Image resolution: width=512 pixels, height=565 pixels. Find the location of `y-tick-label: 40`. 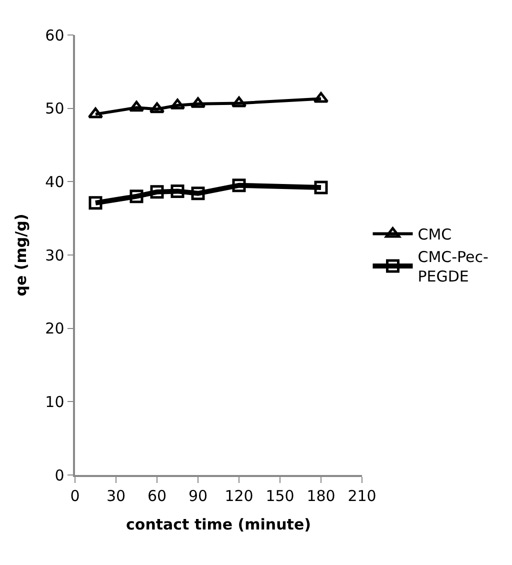

y-tick-label: 40 is located at coordinates (54, 181).